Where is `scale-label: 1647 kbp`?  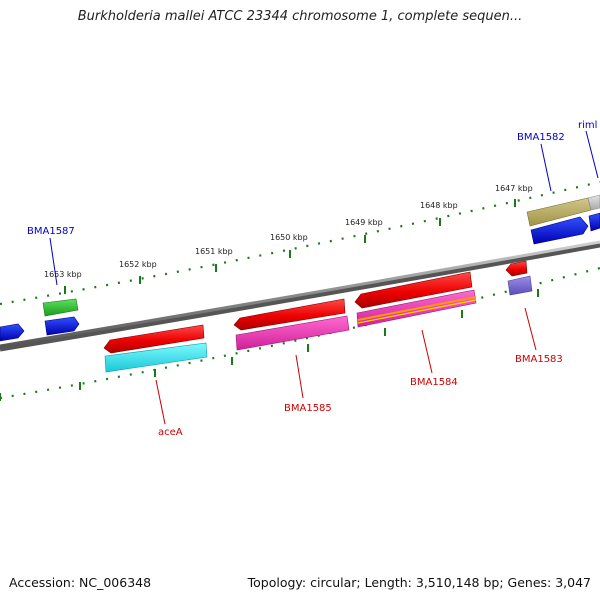
scale-label: 1647 kbp is located at coordinates (514, 188).